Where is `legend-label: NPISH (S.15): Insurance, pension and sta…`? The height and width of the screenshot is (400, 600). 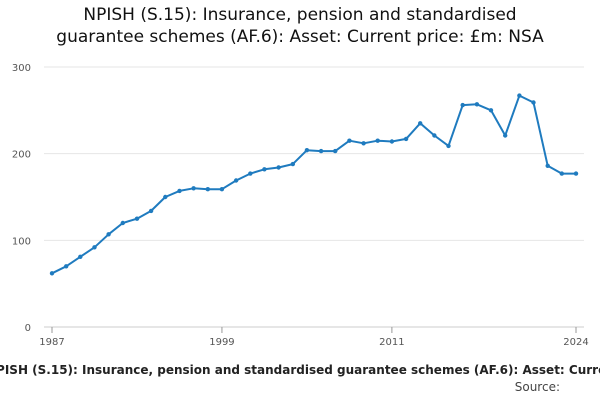 legend-label: NPISH (S.15): Insurance, pension and sta… is located at coordinates (300, 370).